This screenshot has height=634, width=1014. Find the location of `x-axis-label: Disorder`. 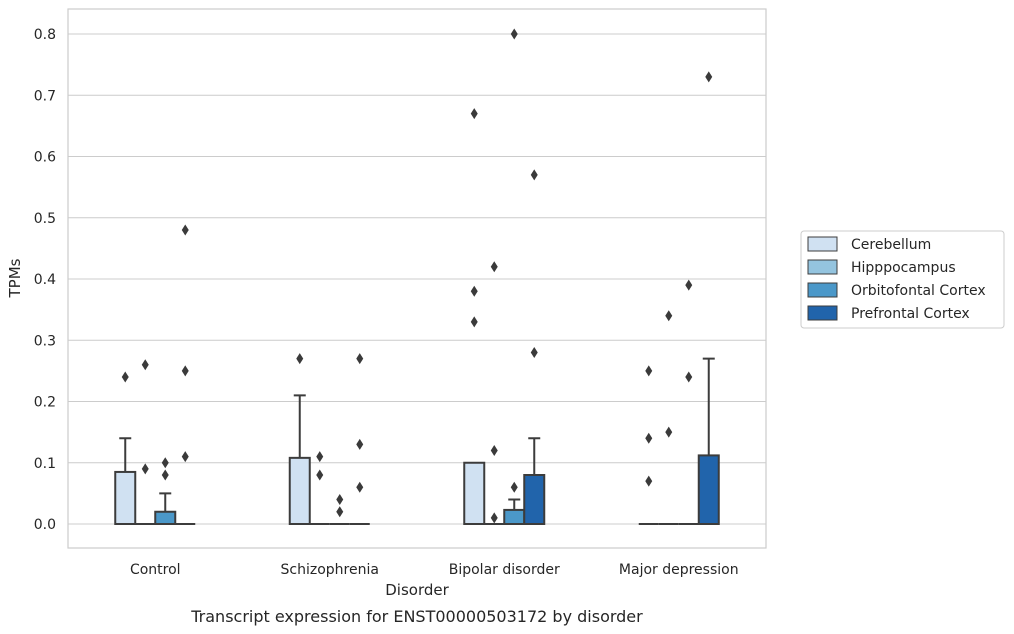

x-axis-label: Disorder is located at coordinates (417, 590).